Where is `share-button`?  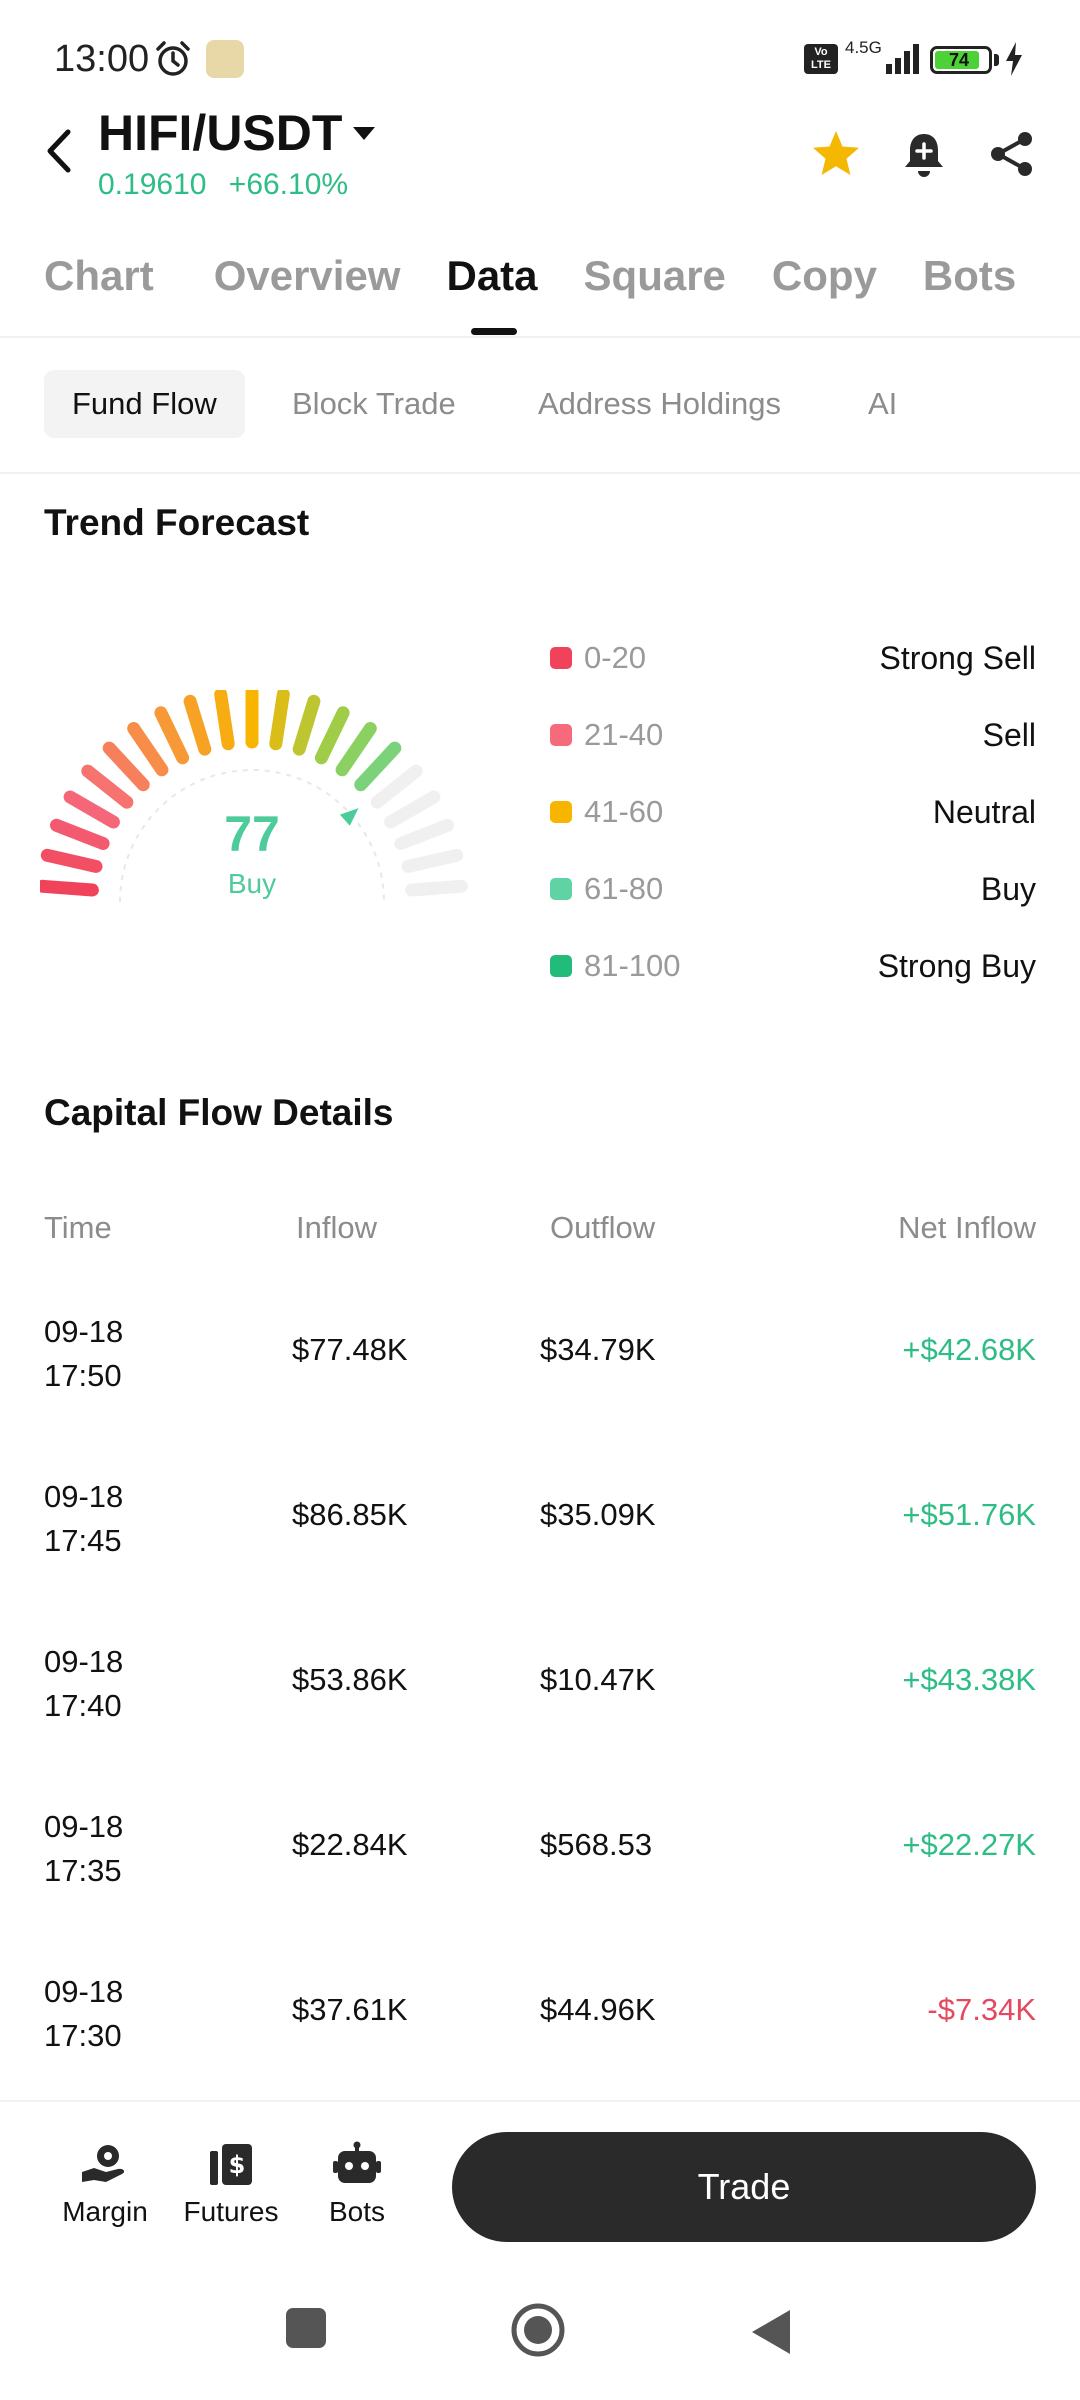
share-button is located at coordinates (1012, 154).